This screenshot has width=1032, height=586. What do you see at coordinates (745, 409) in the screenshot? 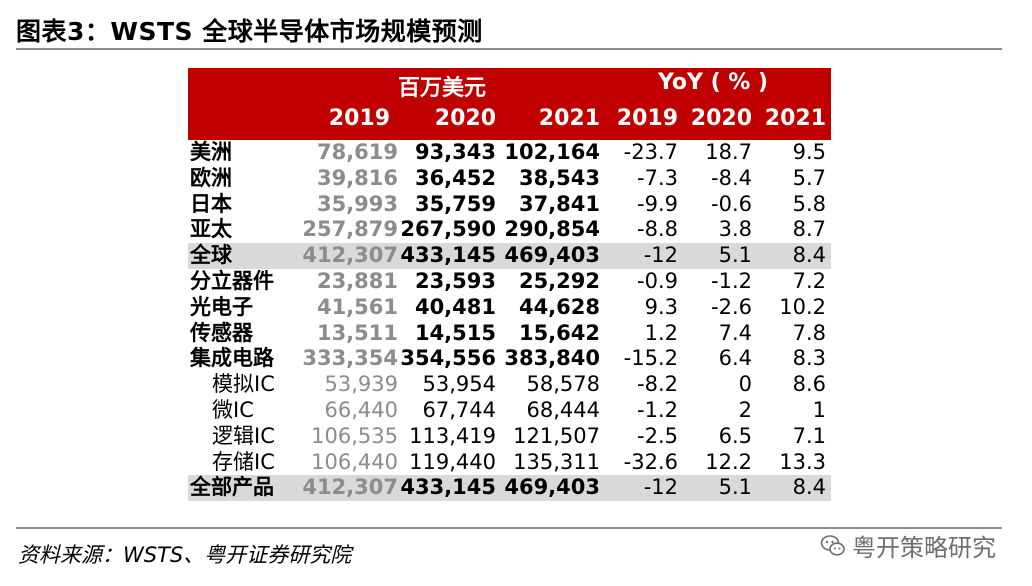
I see `yoy-2020: 2` at bounding box center [745, 409].